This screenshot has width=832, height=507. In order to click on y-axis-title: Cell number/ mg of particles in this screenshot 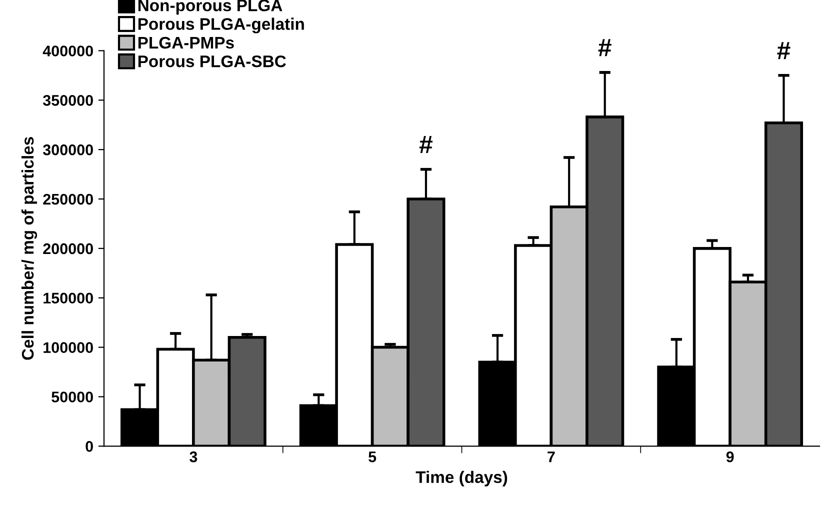, I will do `click(29, 248)`.